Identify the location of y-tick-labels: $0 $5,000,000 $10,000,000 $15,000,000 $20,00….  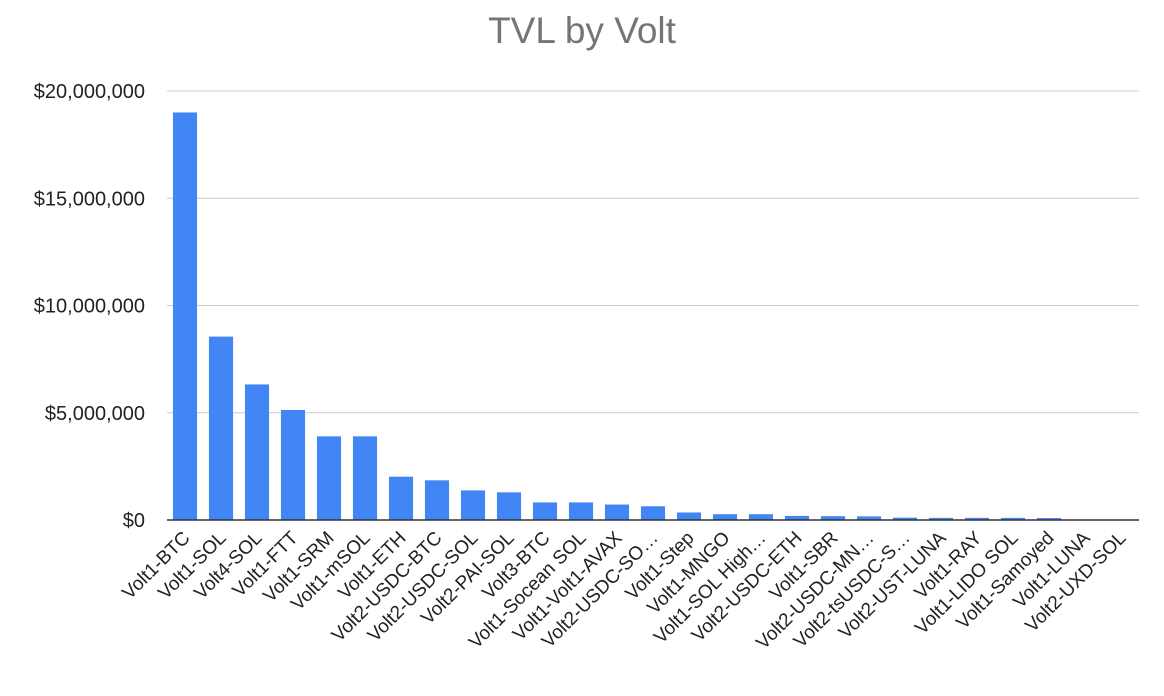
(89, 306).